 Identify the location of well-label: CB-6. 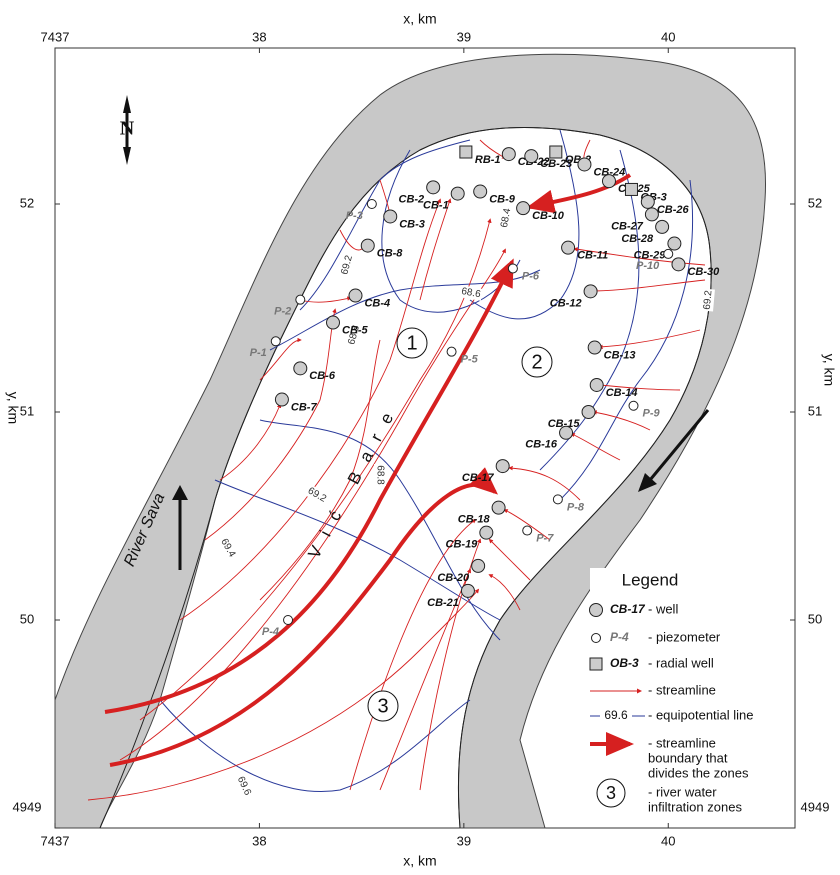
(322, 376).